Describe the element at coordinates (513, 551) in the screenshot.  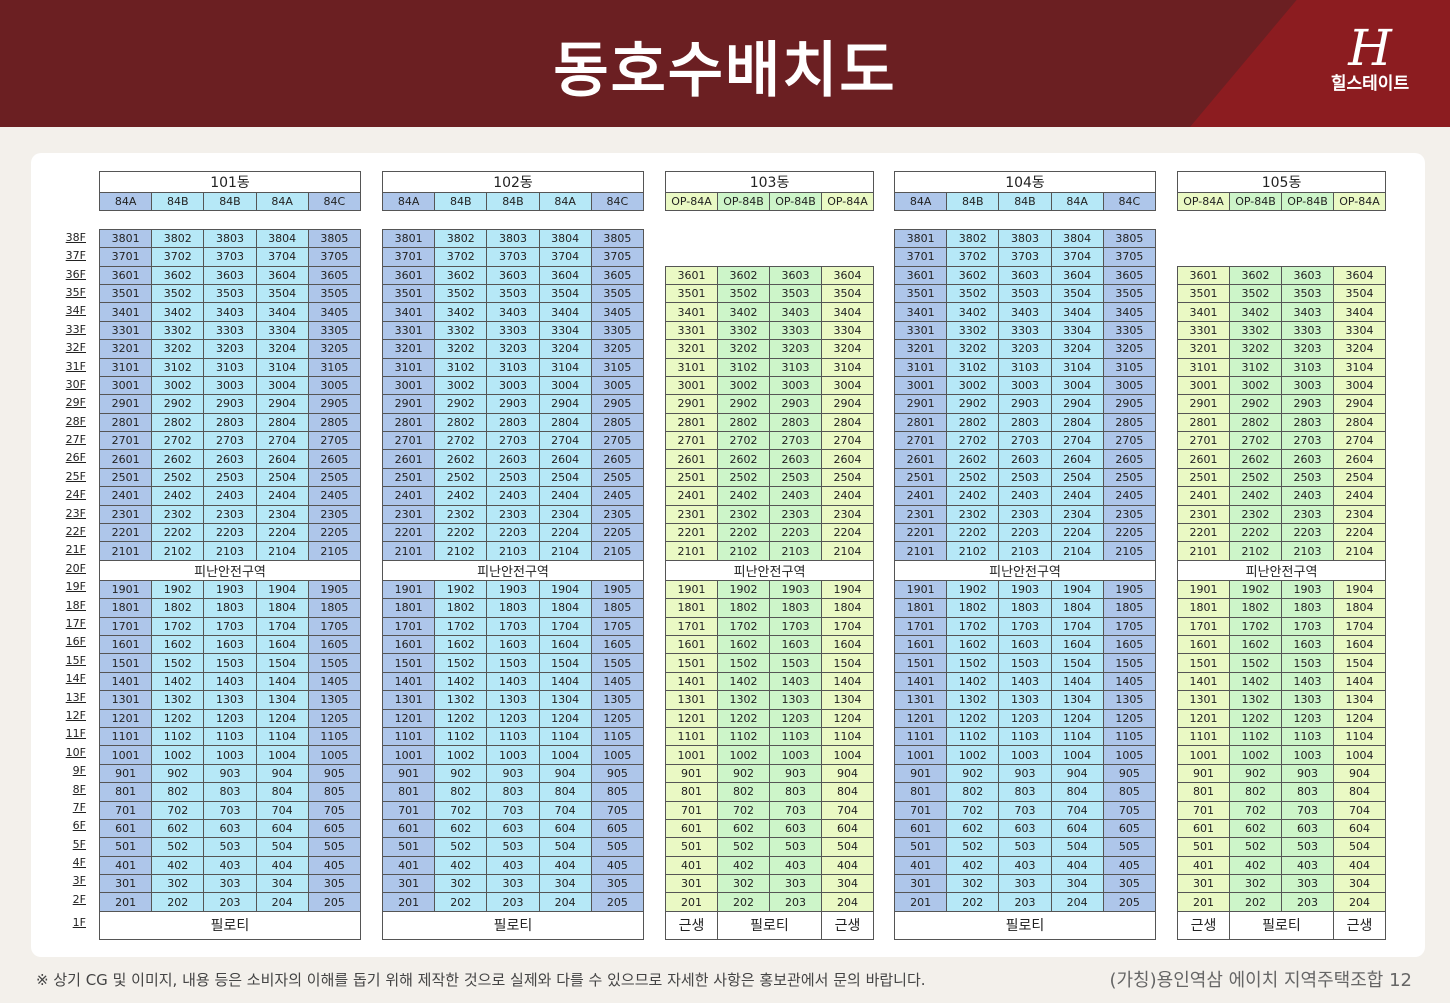
I see `unit-cell: 2103` at that location.